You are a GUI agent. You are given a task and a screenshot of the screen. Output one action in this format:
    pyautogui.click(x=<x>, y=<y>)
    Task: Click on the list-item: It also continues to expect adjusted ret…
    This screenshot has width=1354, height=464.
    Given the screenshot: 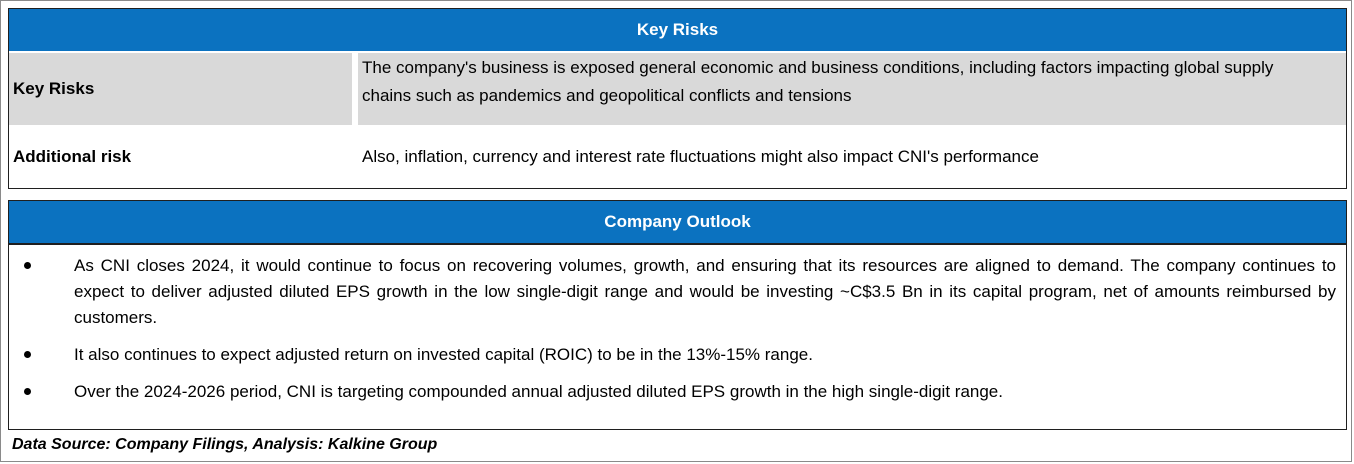 What is the action you would take?
    pyautogui.click(x=677, y=355)
    